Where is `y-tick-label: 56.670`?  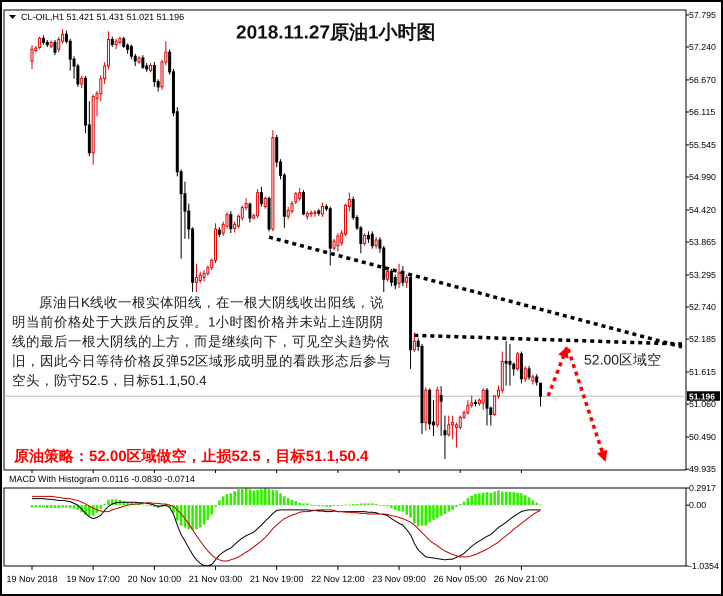 y-tick-label: 56.670 is located at coordinates (702, 79).